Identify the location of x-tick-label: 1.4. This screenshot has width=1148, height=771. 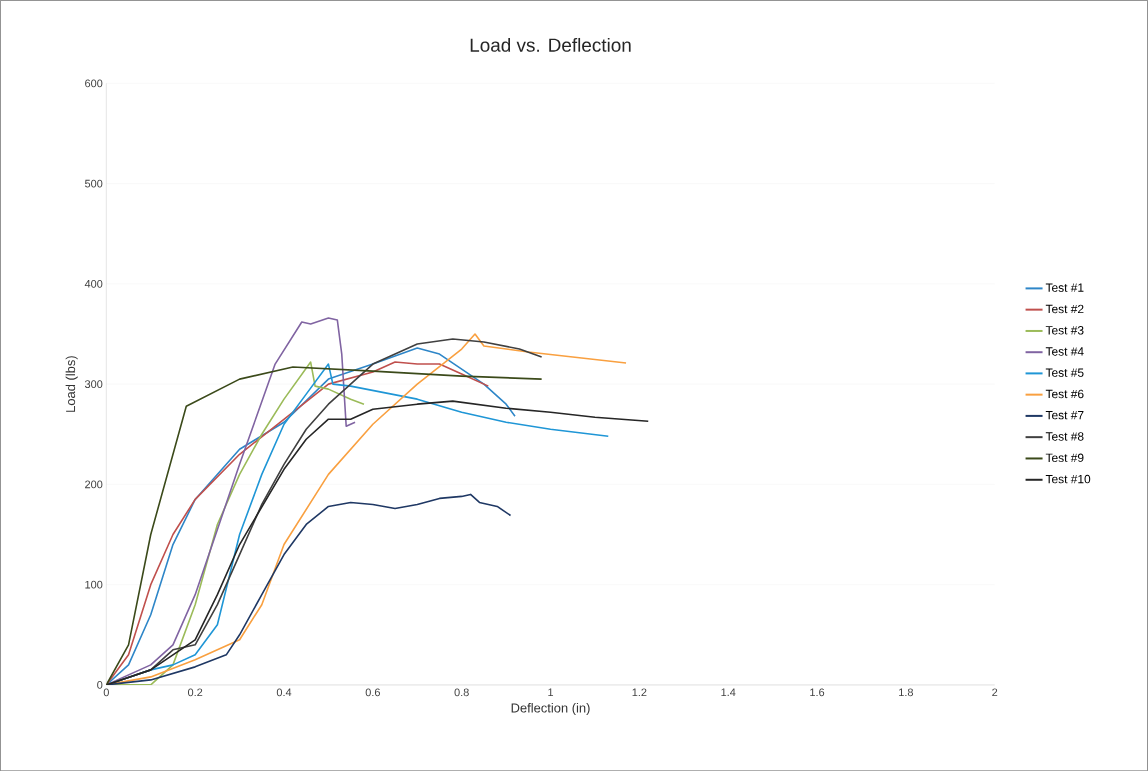
(728, 692).